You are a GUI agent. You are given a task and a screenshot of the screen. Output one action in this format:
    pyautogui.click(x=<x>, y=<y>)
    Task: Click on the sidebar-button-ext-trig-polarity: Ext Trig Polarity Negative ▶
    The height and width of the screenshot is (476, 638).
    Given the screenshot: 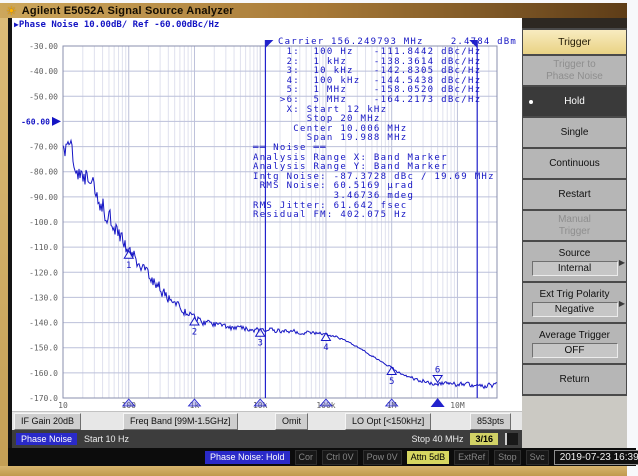 What is the action you would take?
    pyautogui.click(x=574, y=302)
    